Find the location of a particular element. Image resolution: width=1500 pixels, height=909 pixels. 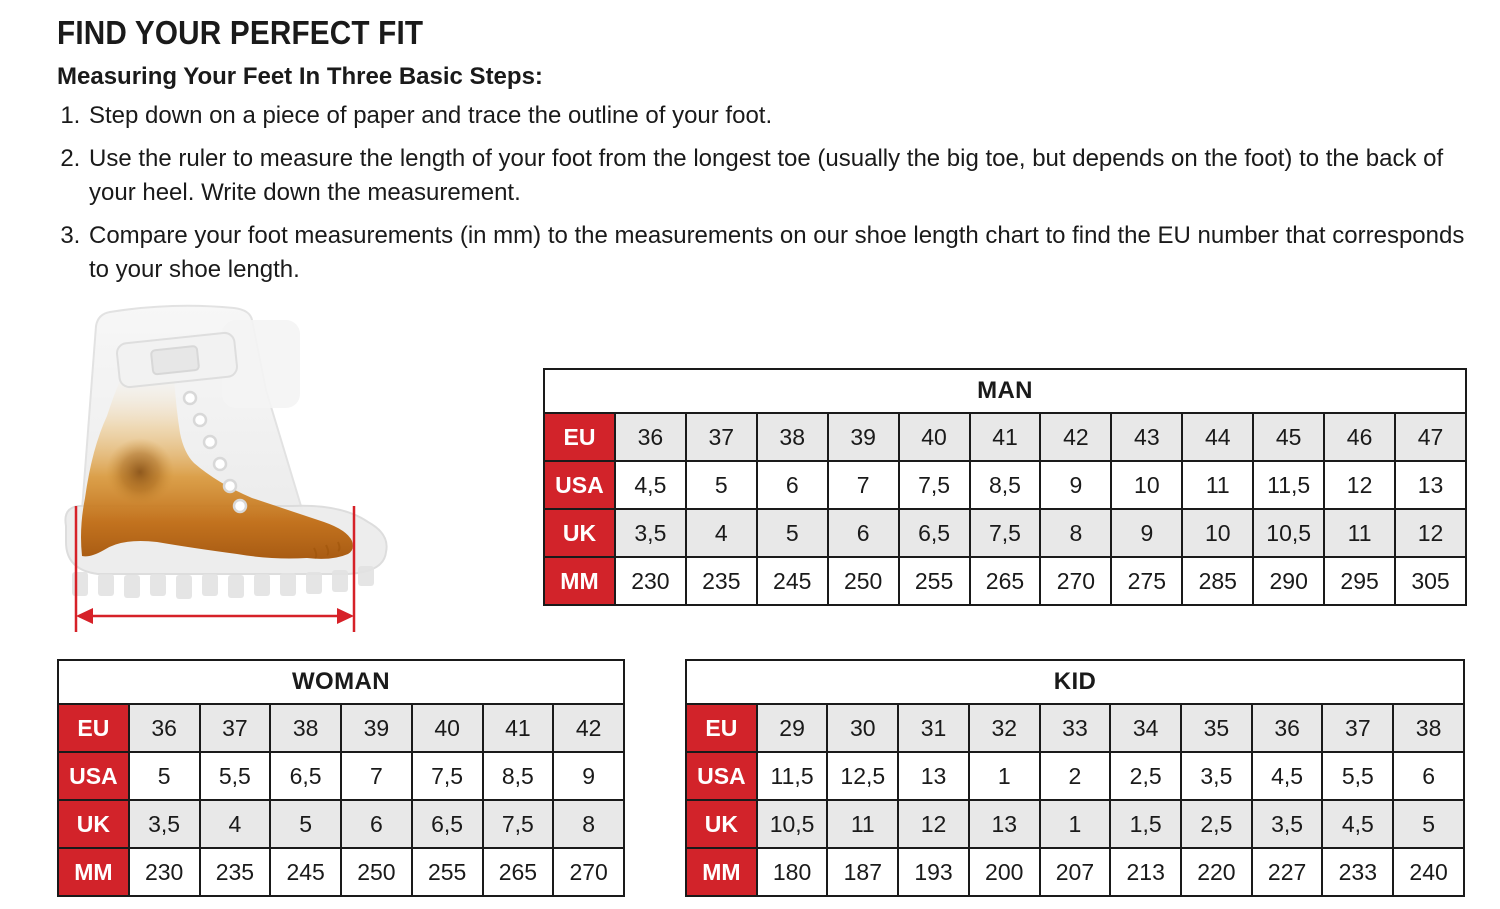

size-cell: 2 is located at coordinates (1075, 776).